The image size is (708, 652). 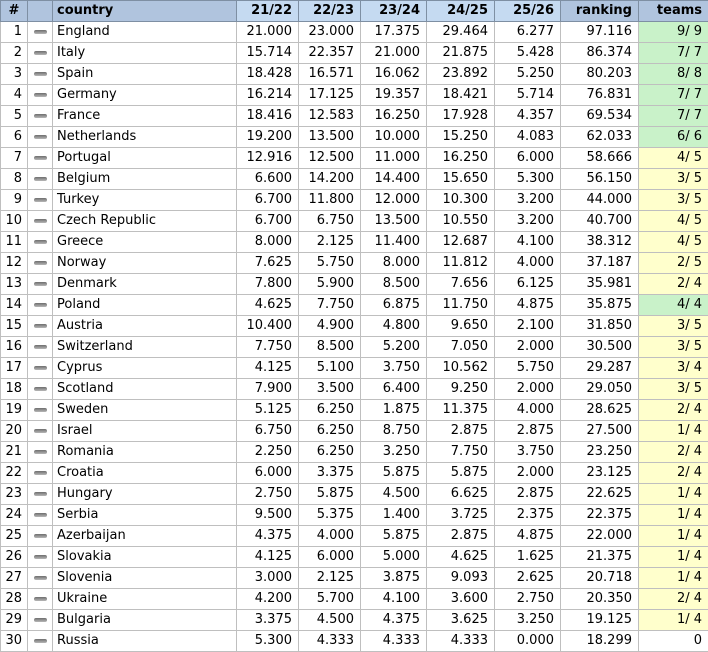 What do you see at coordinates (394, 347) in the screenshot?
I see `season-cell: 5.200` at bounding box center [394, 347].